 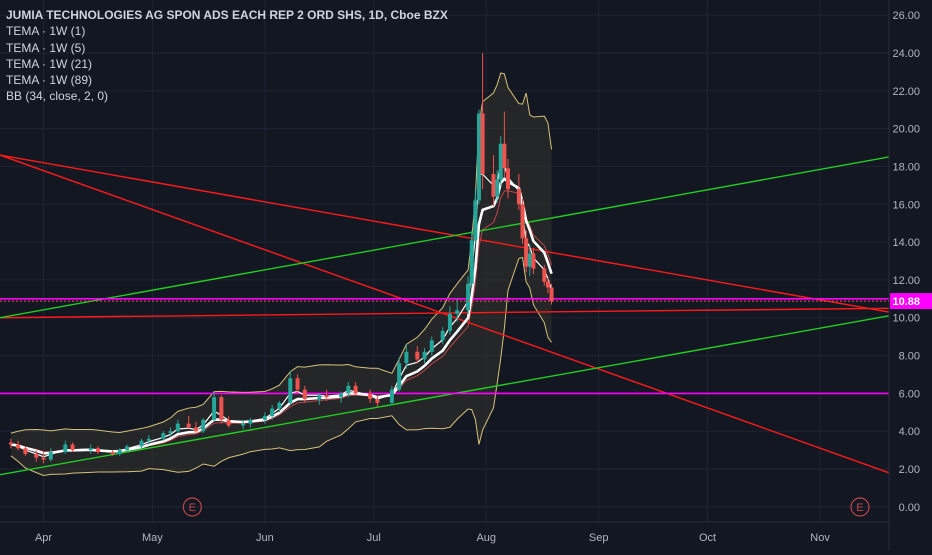 I want to click on y-tick-label: 12.00, so click(x=906, y=281).